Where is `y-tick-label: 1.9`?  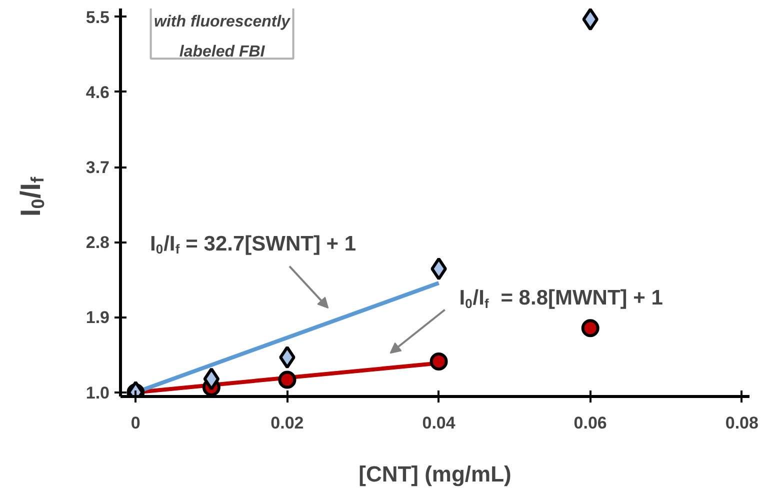
y-tick-label: 1.9 is located at coordinates (98, 318).